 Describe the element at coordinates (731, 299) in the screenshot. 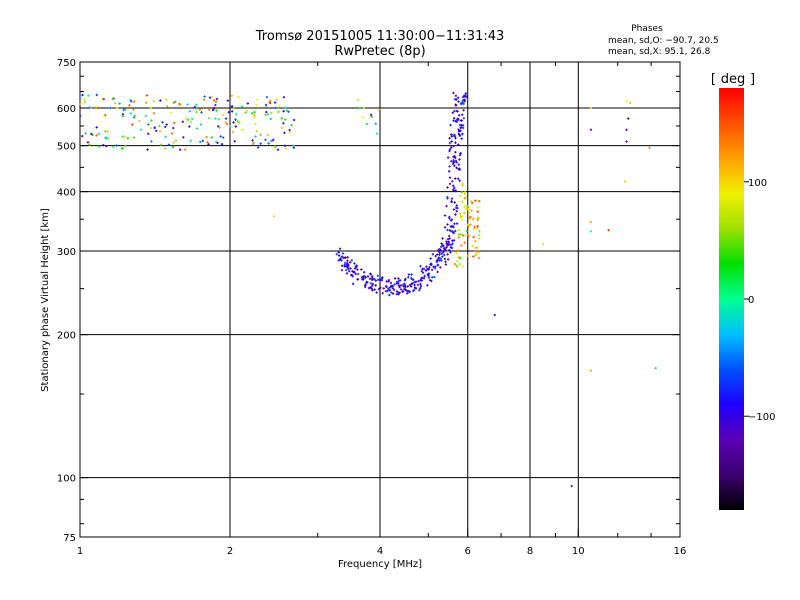

I see `colorbar` at that location.